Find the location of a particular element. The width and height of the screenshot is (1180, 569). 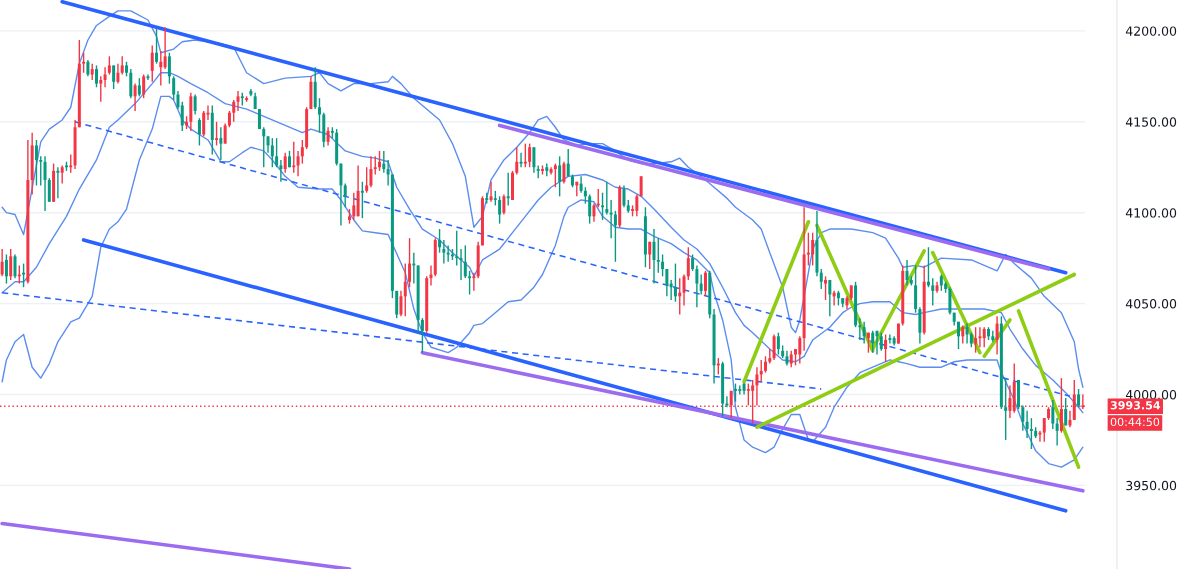

y-tick-label: 4200.00 is located at coordinates (1151, 31).